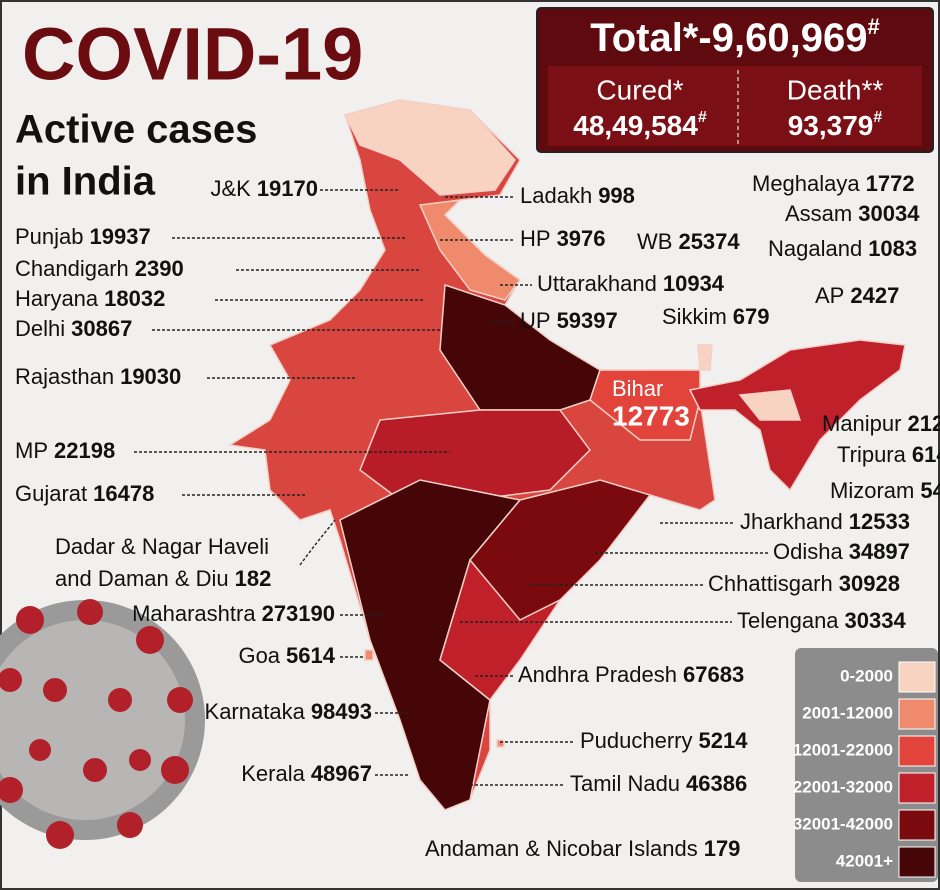  Describe the element at coordinates (650, 38) in the screenshot. I see `total-label: Total*-` at that location.